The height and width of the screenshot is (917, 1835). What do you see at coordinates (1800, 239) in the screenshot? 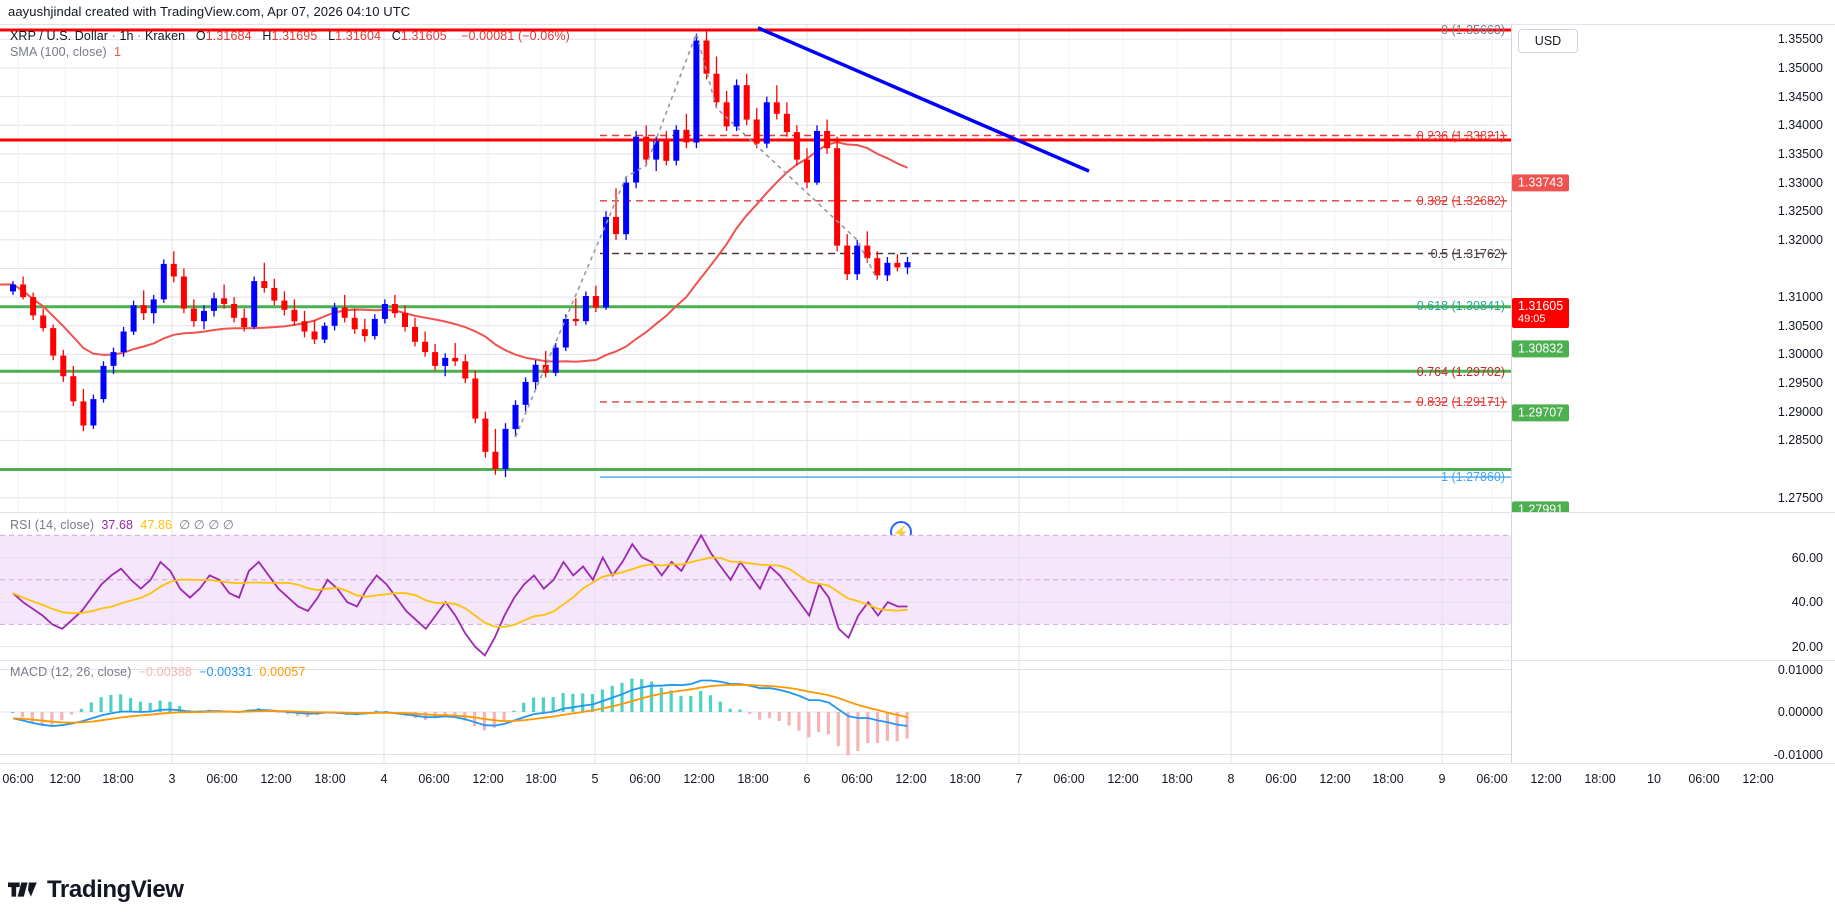
I see `price-tick-1.32000: 1.32000` at bounding box center [1800, 239].